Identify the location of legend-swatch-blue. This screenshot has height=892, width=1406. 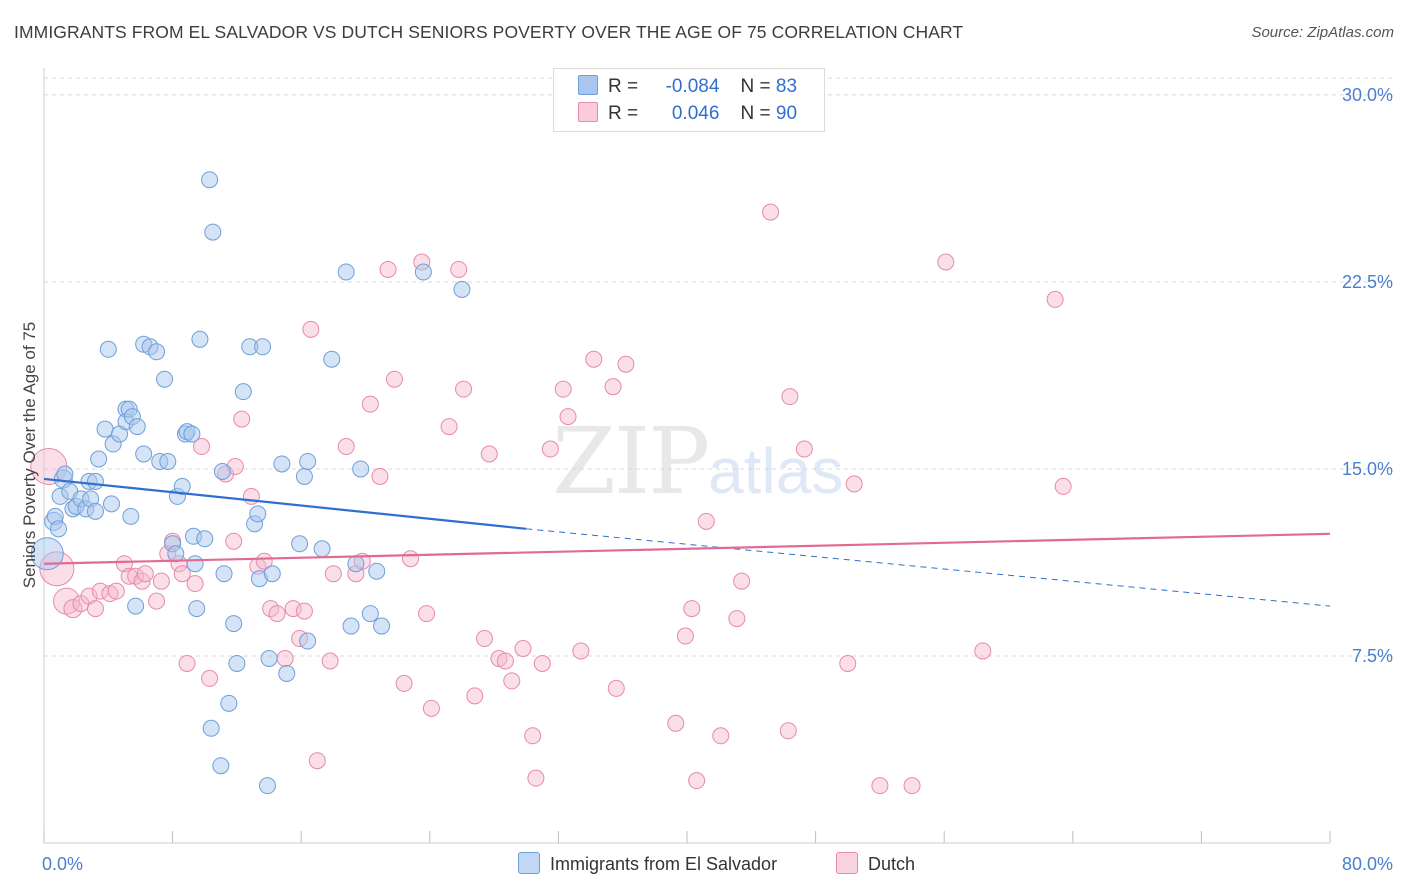
(588, 85).